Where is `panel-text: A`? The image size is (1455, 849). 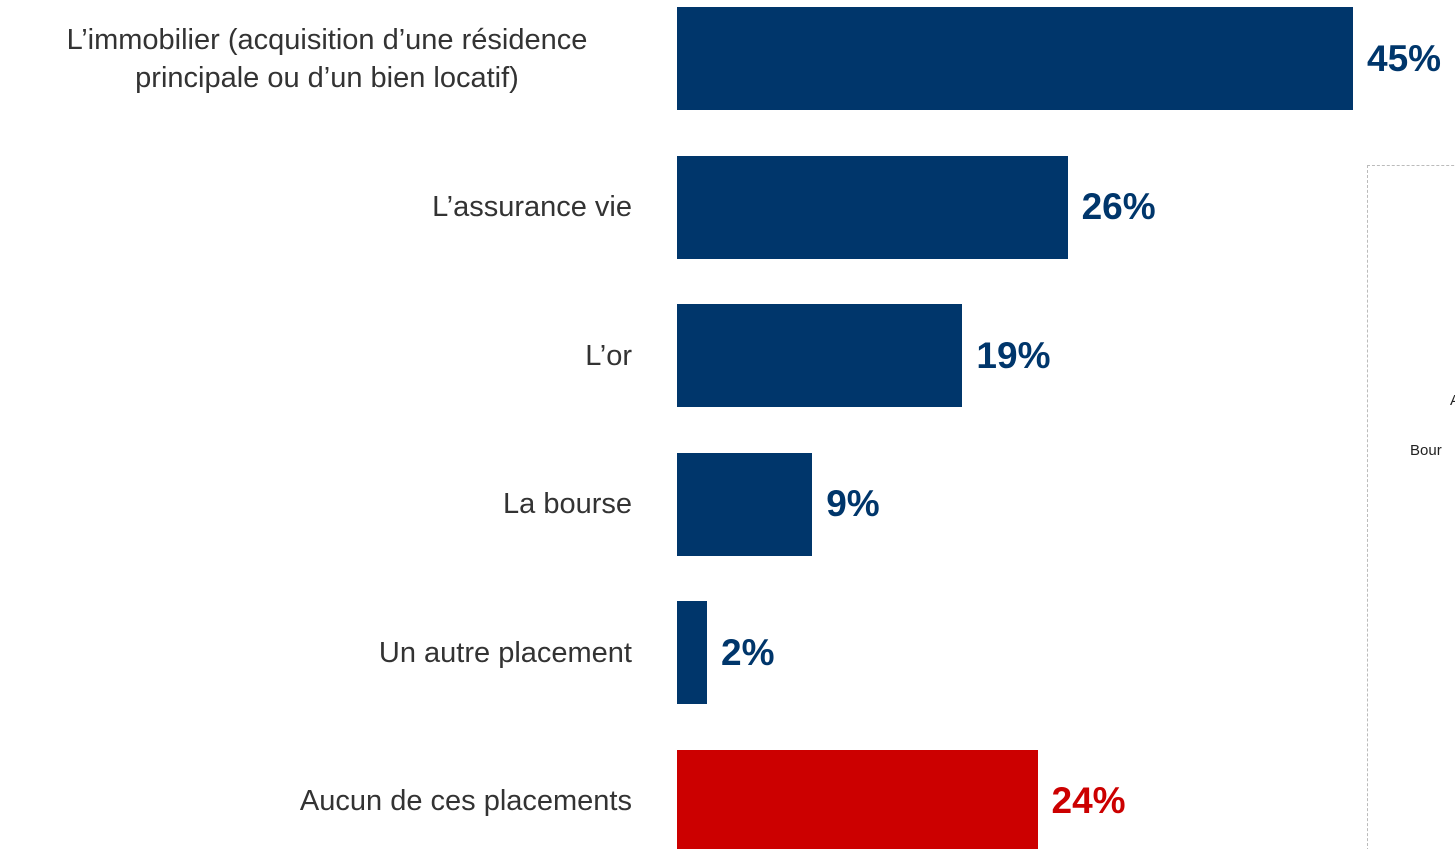 panel-text: A is located at coordinates (1452, 400).